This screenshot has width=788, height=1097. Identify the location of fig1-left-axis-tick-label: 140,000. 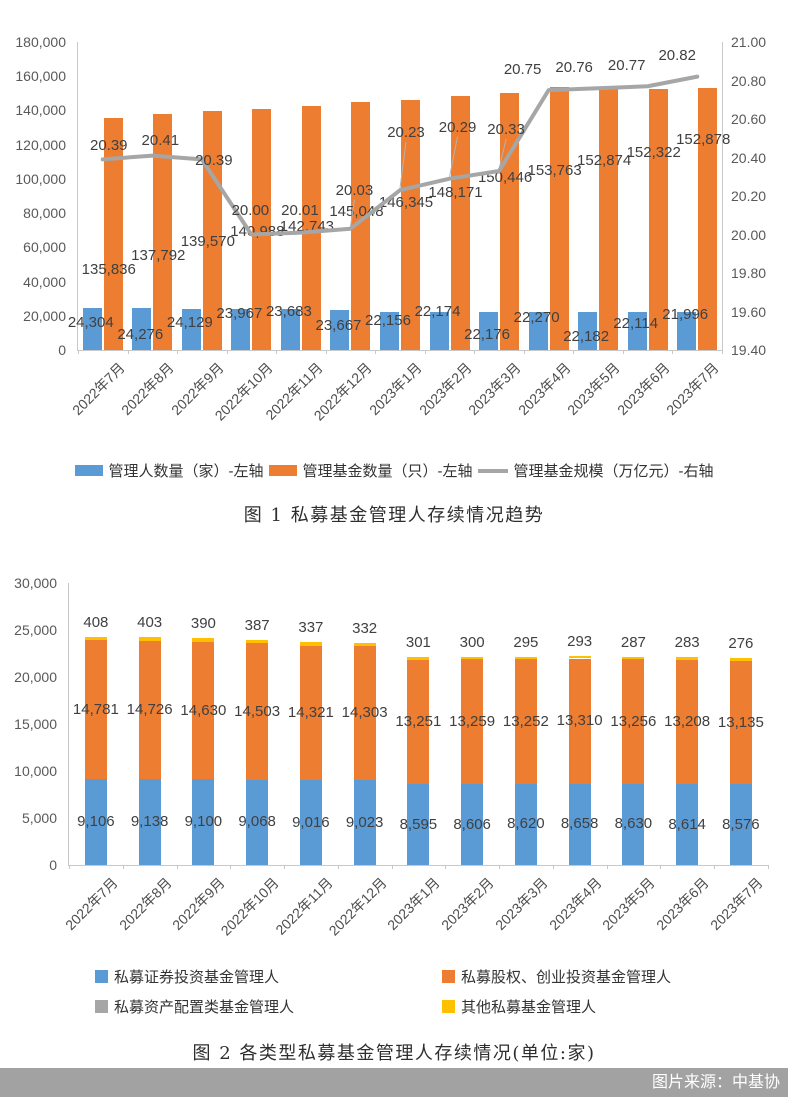
(40, 110).